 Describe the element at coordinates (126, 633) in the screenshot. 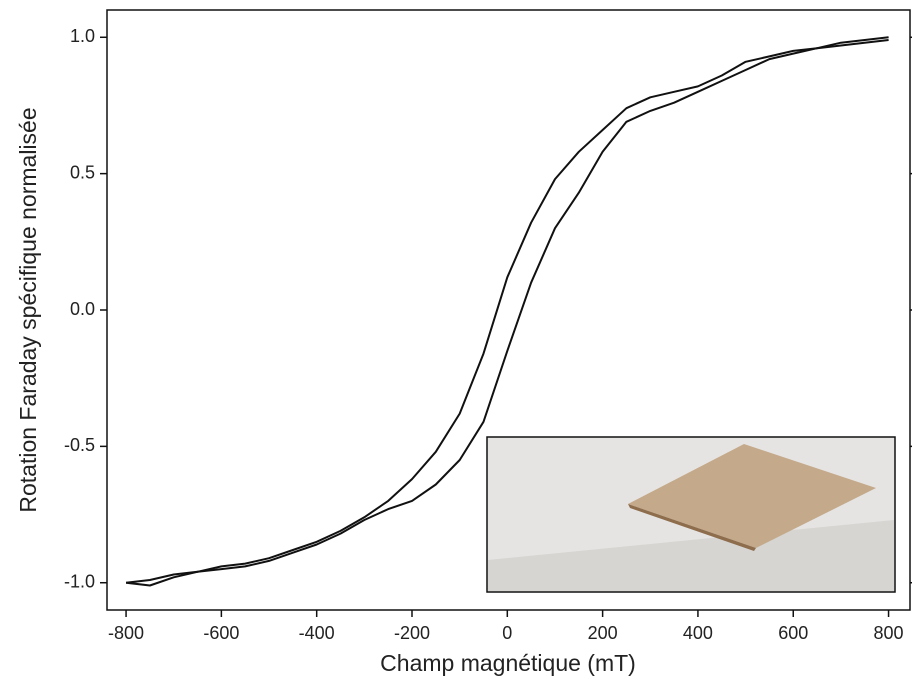

I see `x-tick-label: -800` at that location.